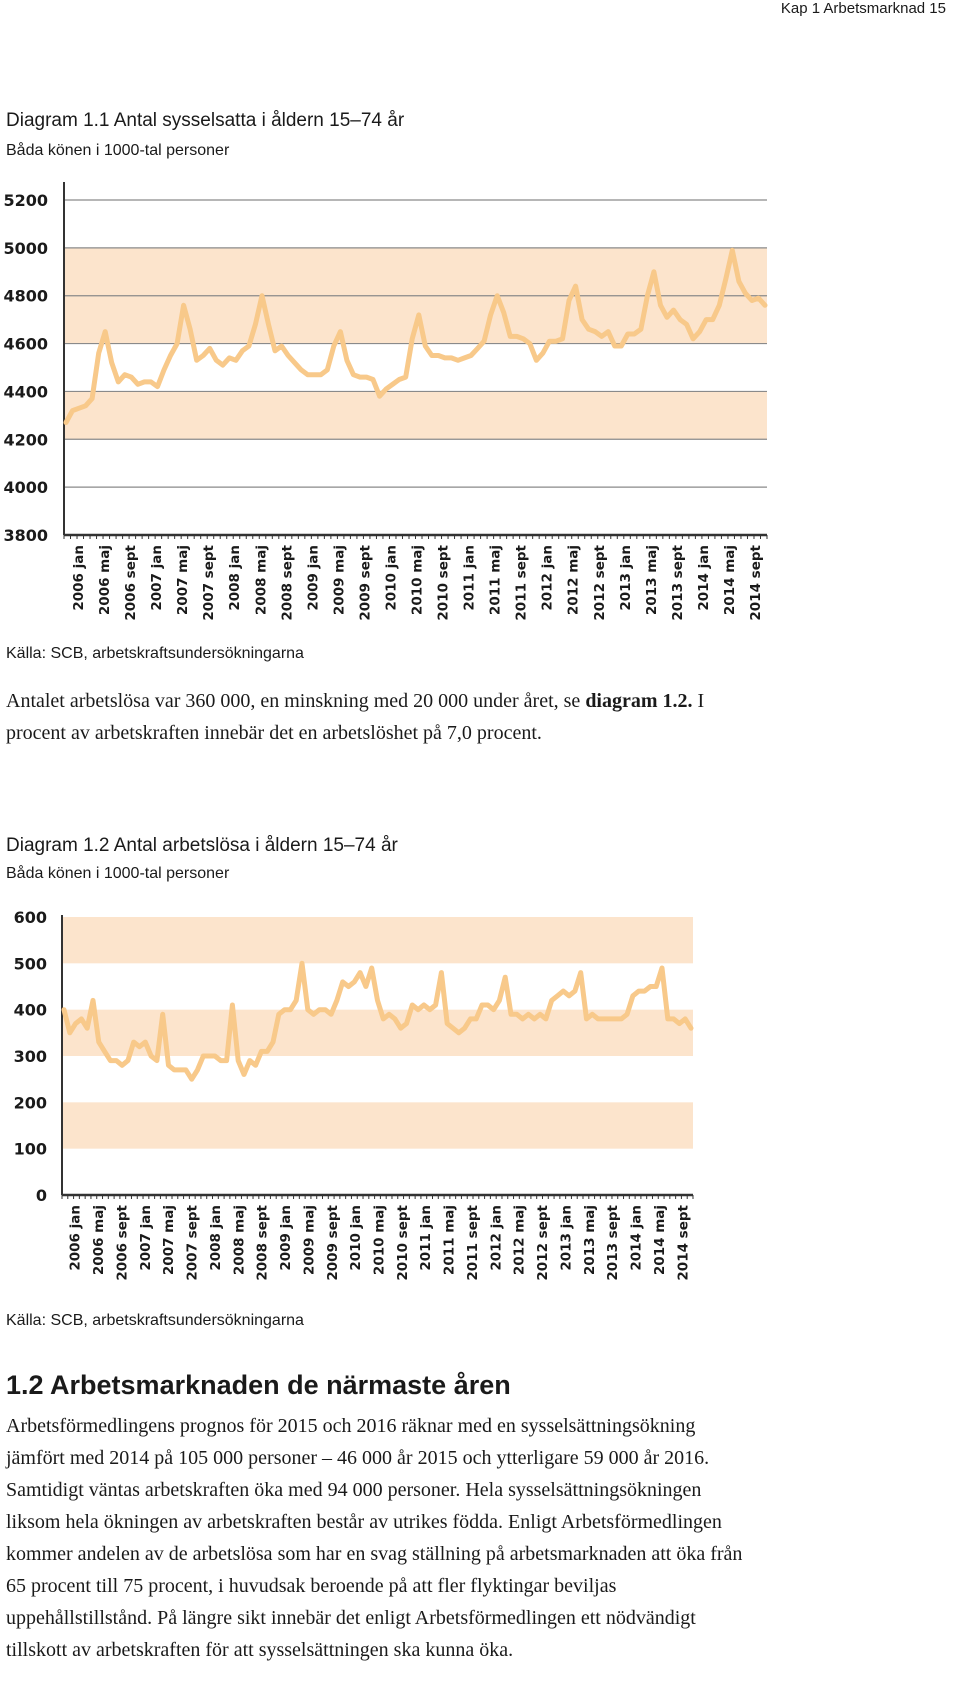  What do you see at coordinates (41, 1195) in the screenshot?
I see `y-tick-label: 0` at bounding box center [41, 1195].